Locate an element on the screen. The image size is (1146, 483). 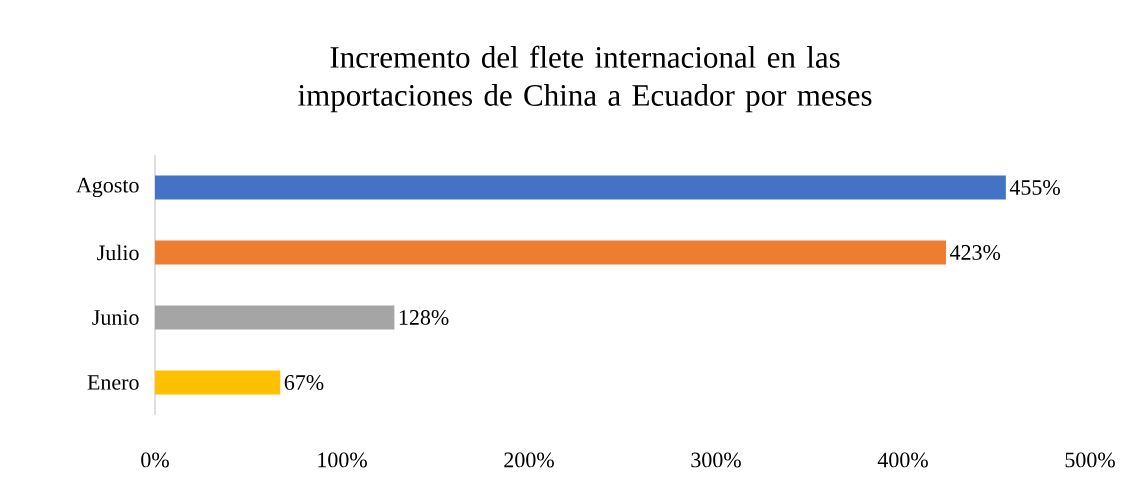
x-tick-label: 0% is located at coordinates (155, 460).